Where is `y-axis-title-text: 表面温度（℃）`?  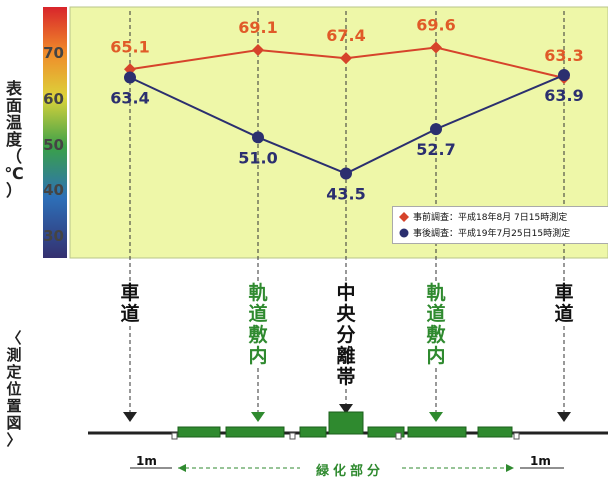 y-axis-title-text: 表面温度（℃） is located at coordinates (14, 139).